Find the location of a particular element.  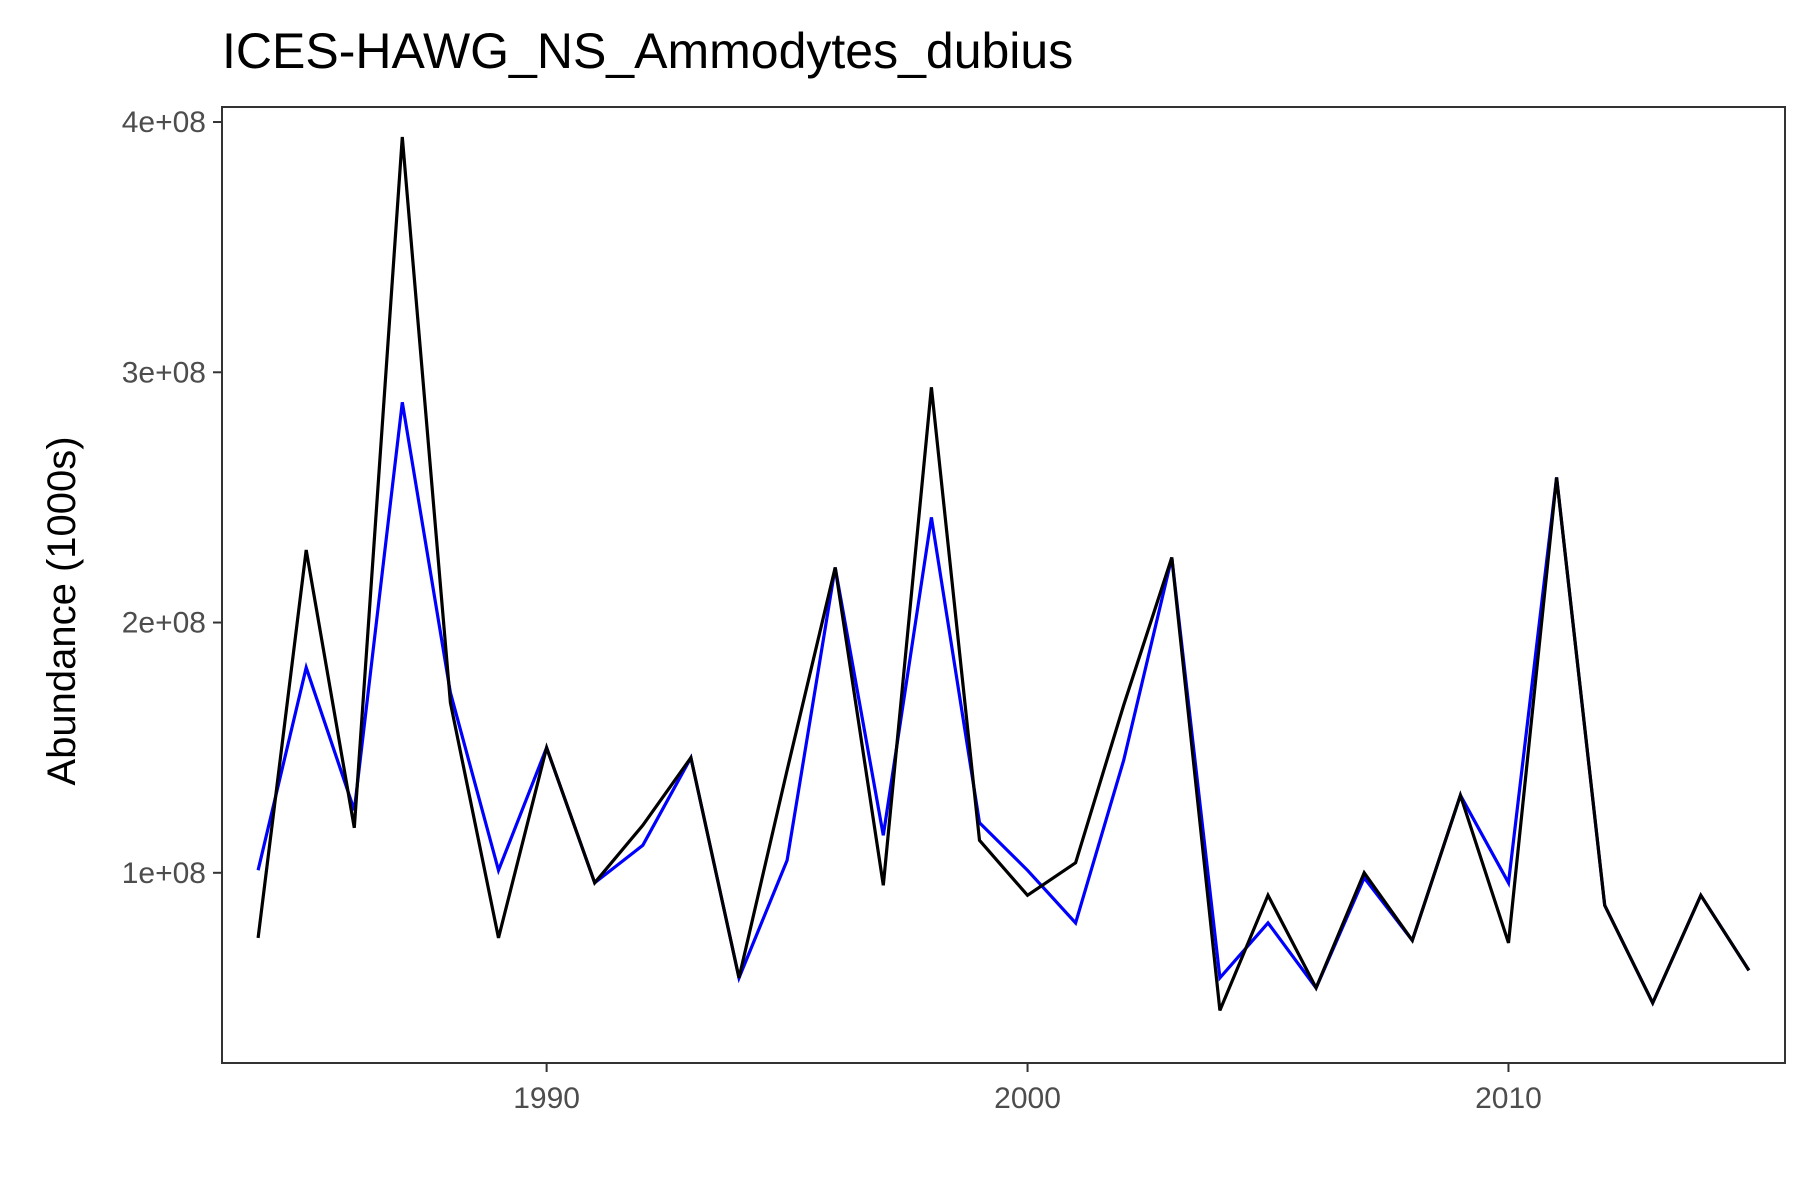

x-tick-label: 2010 is located at coordinates (1508, 1098).